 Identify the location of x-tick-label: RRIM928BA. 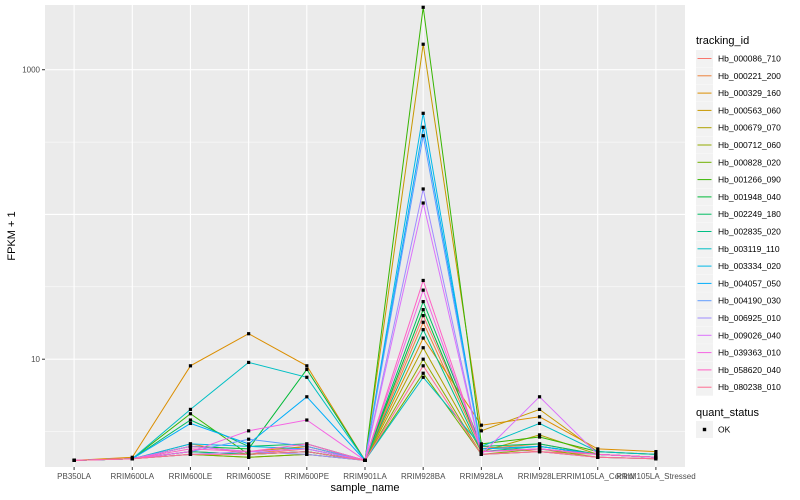
(423, 476).